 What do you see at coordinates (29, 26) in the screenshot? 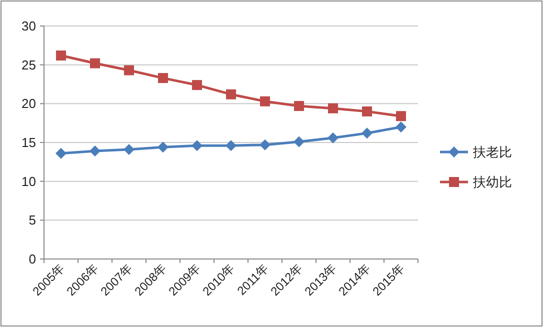
I see `y-tick-label: 30` at bounding box center [29, 26].